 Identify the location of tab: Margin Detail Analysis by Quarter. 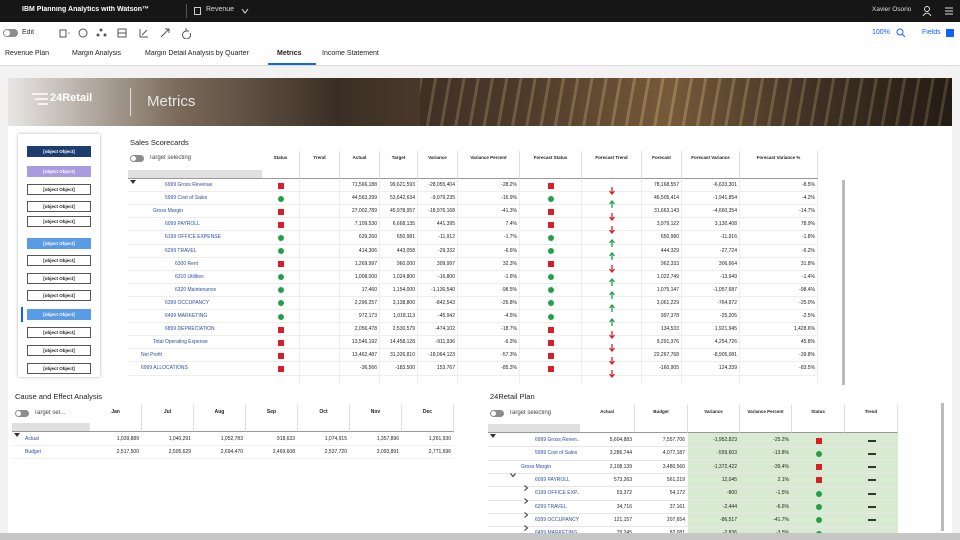
(197, 53).